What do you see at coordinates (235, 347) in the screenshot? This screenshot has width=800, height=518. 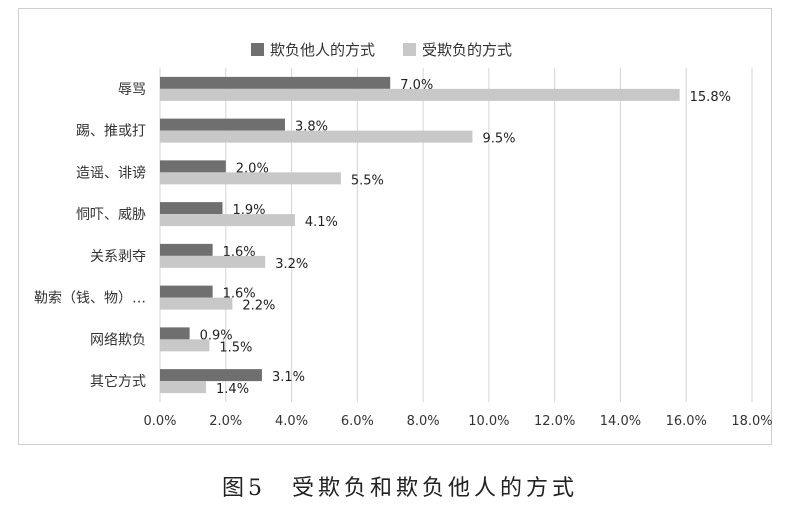 I see `data-label-bullied-6: 1.5%` at bounding box center [235, 347].